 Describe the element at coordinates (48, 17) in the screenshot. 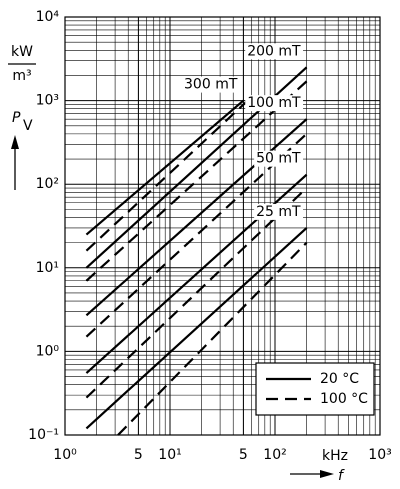

I see `y-tick-label: 10⁴` at that location.